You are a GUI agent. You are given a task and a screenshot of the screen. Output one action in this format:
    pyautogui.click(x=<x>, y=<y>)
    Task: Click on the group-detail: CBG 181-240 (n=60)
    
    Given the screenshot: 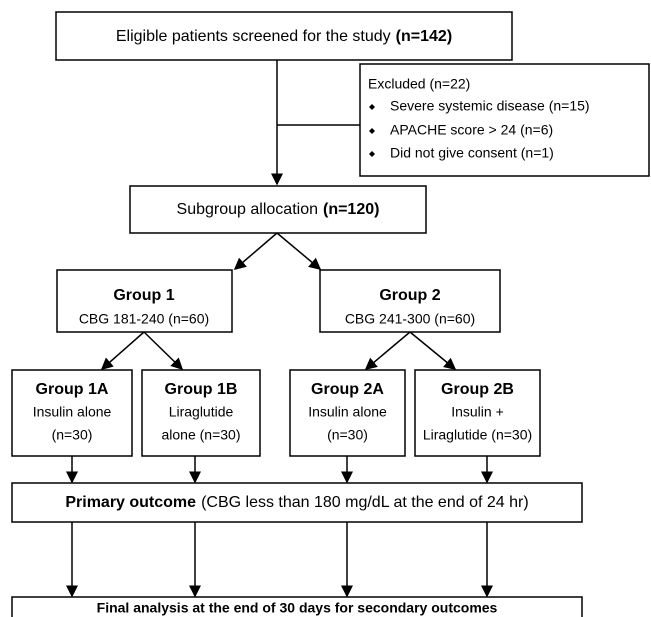 What is the action you would take?
    pyautogui.click(x=144, y=319)
    